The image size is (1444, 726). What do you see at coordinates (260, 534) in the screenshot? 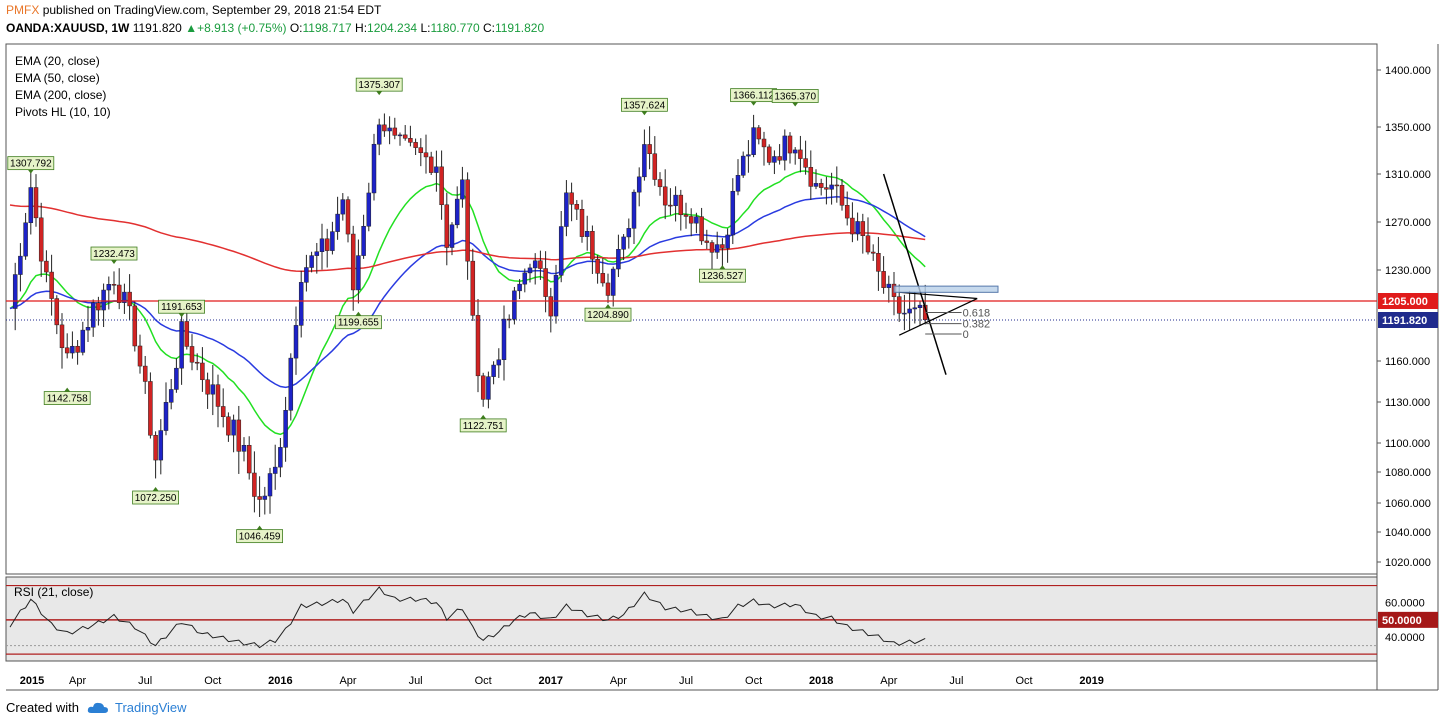
I see `pivot-label: 1046.459` at bounding box center [260, 534].